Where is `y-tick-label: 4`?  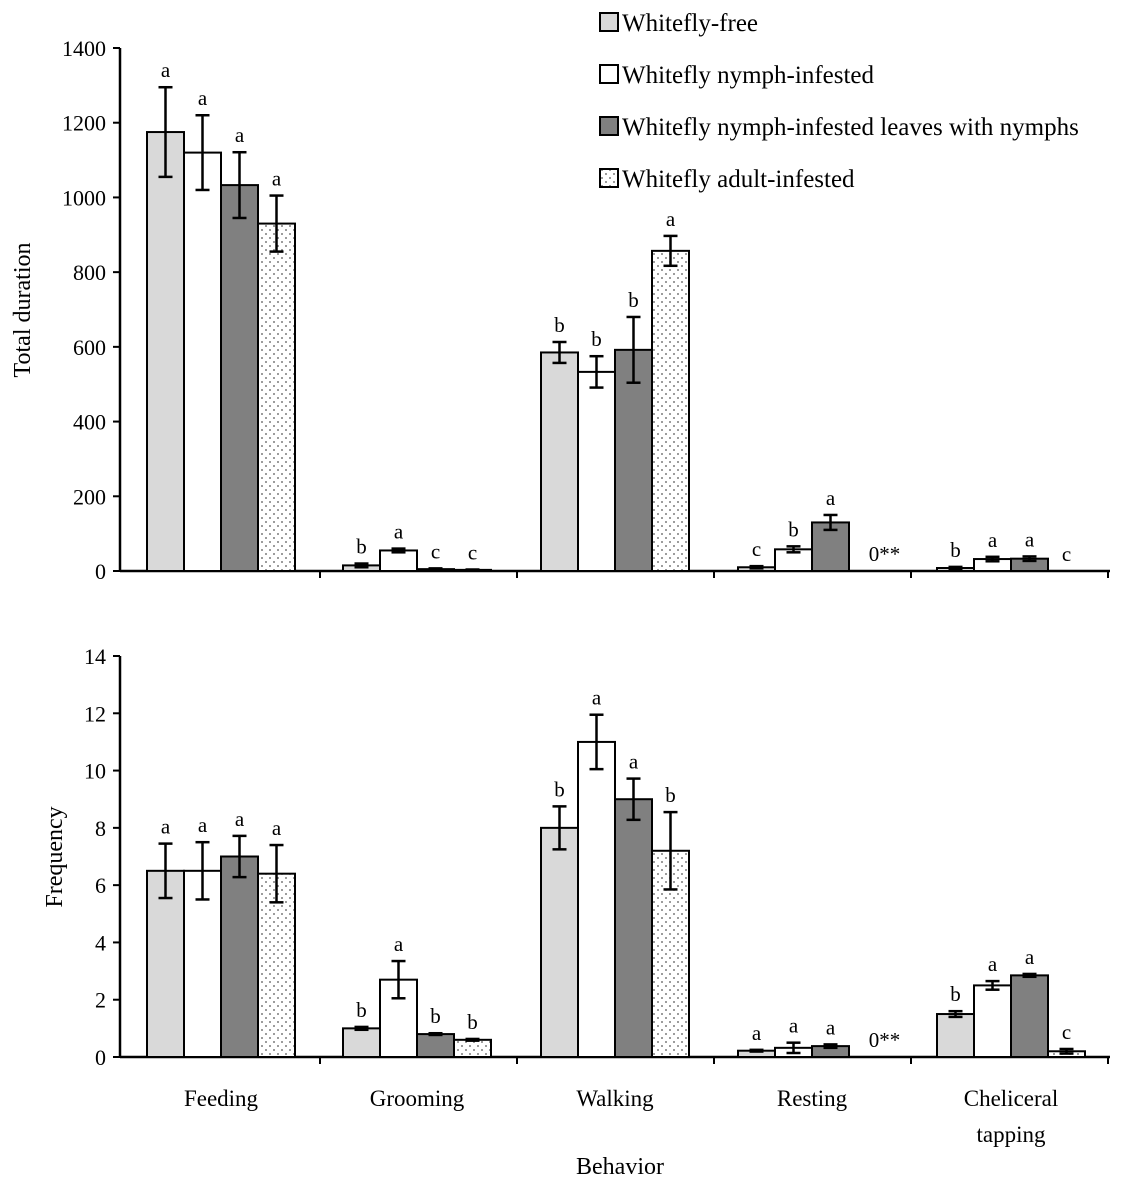
y-tick-label: 4 is located at coordinates (100, 942).